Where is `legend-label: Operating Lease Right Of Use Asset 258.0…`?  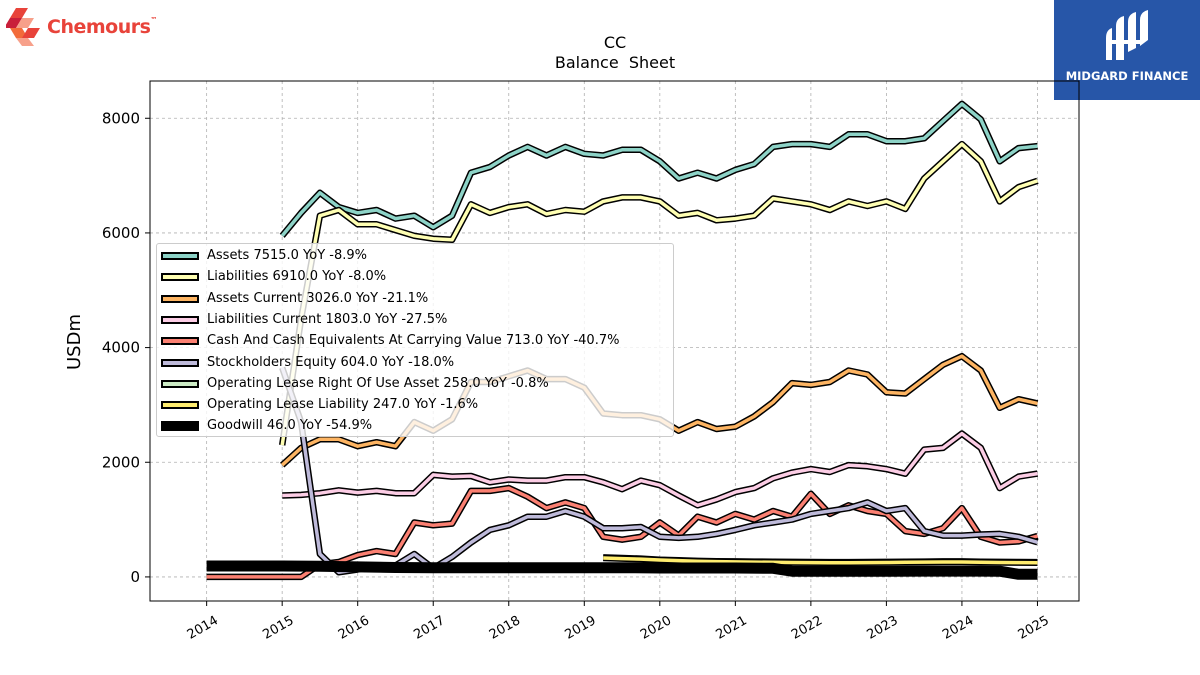
legend-label: Operating Lease Right Of Use Asset 258.0… is located at coordinates (378, 383).